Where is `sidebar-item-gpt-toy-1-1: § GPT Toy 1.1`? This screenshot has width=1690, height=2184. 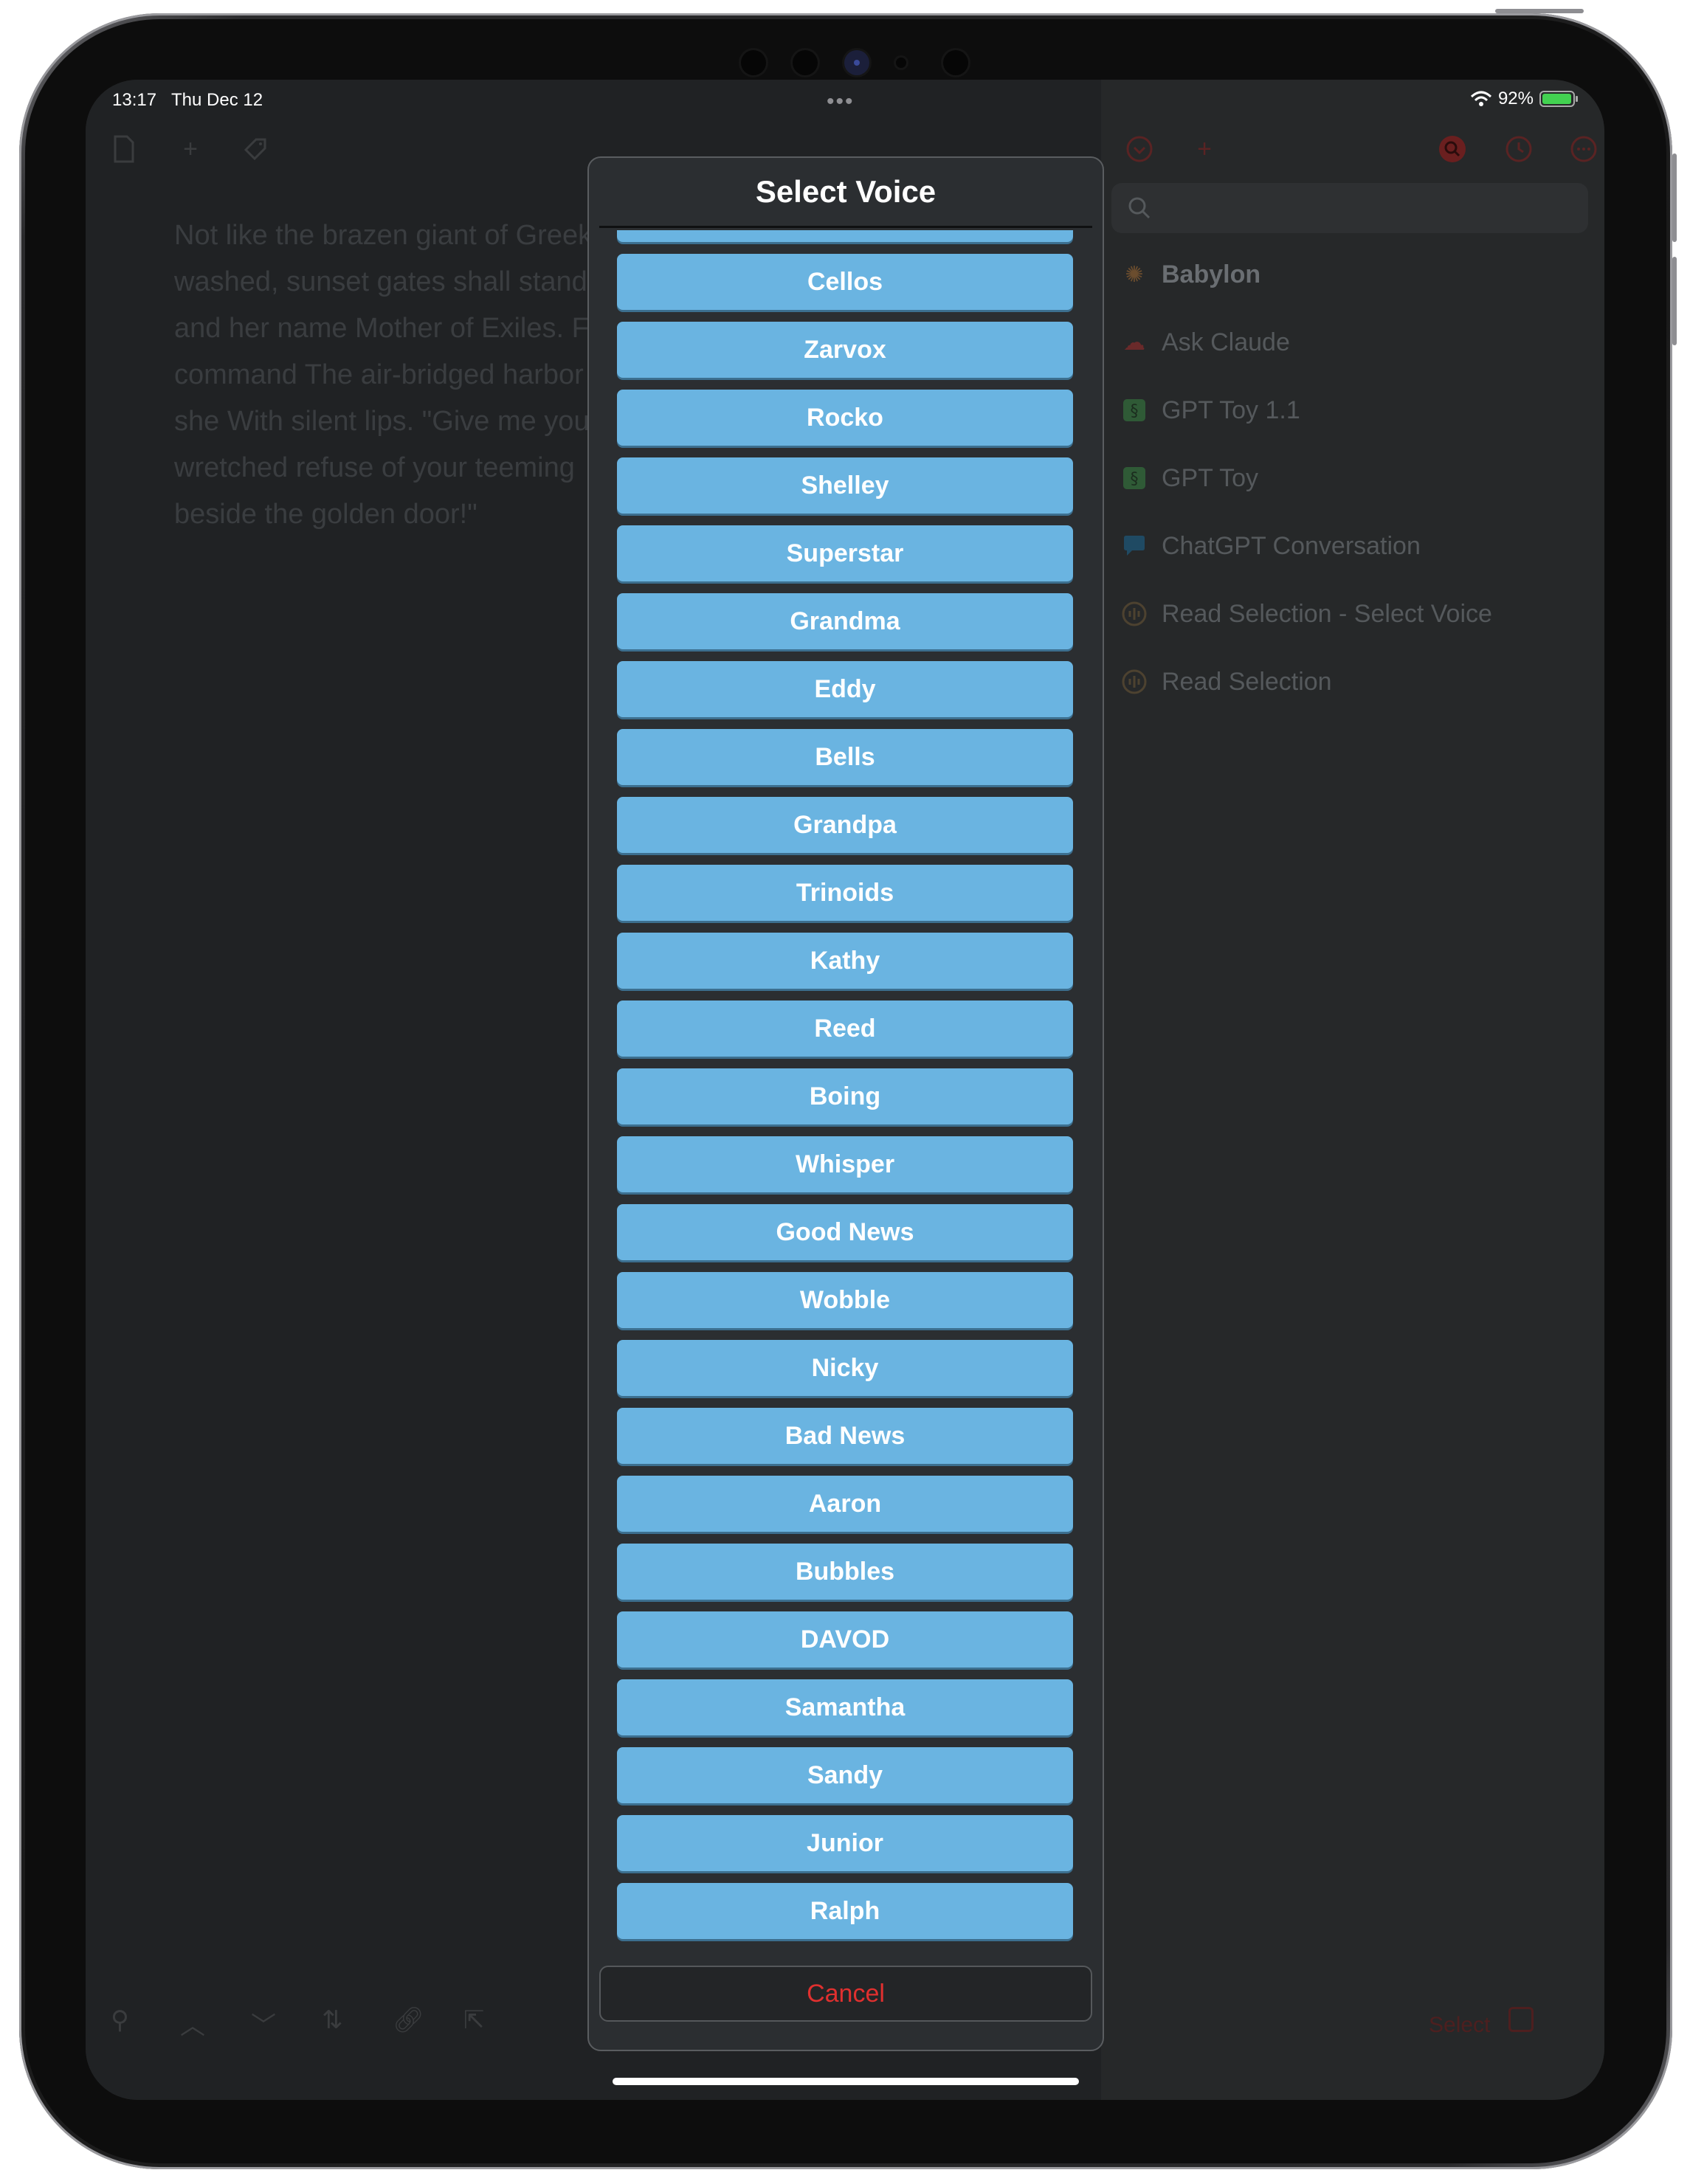 sidebar-item-gpt-toy-1-1: § GPT Toy 1.1 is located at coordinates (1210, 410).